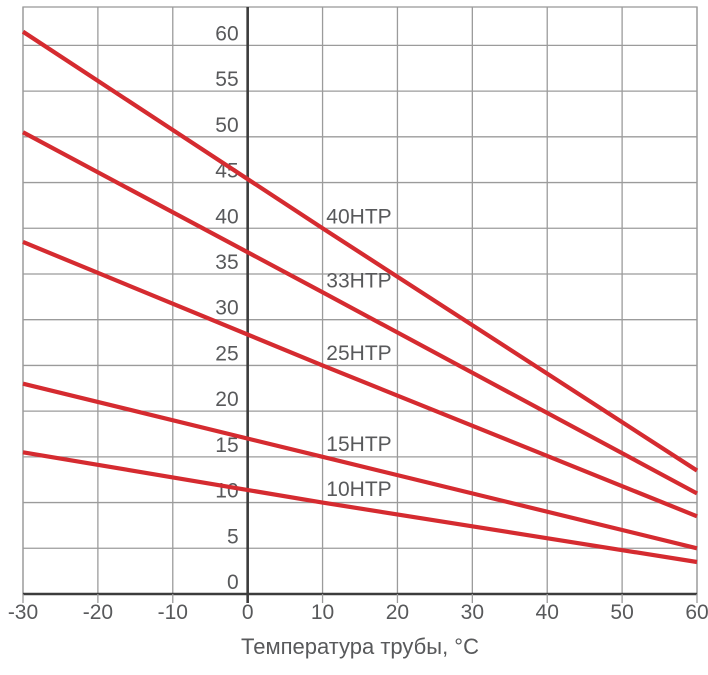 The image size is (708, 675). Describe the element at coordinates (226, 79) in the screenshot. I see `y-tick-label: 55` at that location.